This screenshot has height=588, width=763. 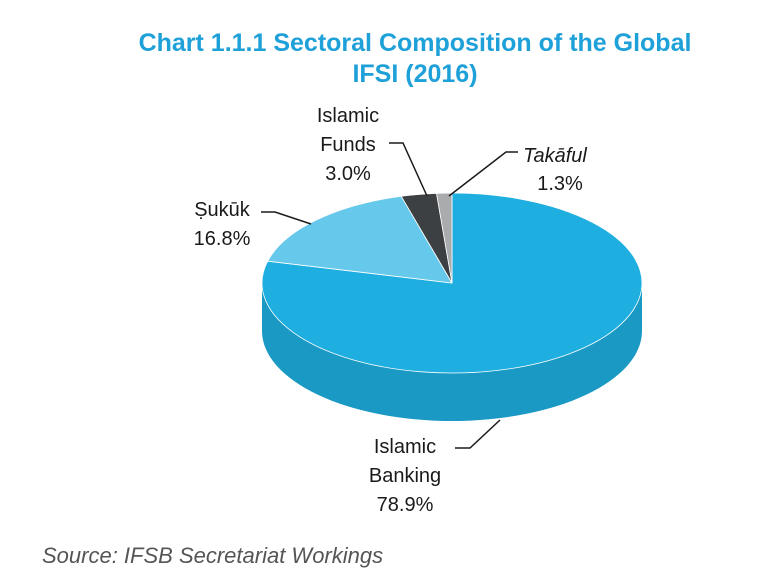 I want to click on slice-label: Islamic Funds, so click(x=348, y=130).